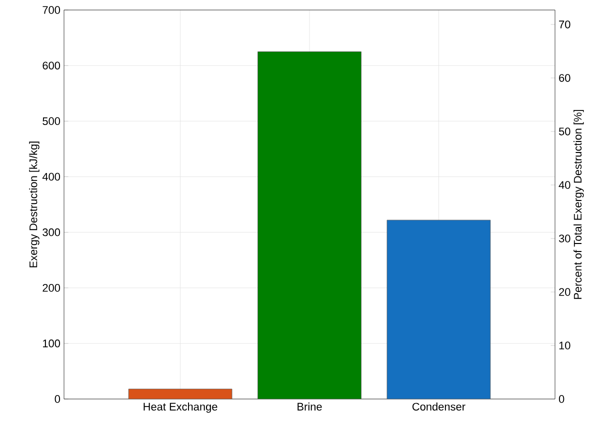 The width and height of the screenshot is (612, 431). Describe the element at coordinates (310, 406) in the screenshot. I see `x-tick-label: Brine` at that location.